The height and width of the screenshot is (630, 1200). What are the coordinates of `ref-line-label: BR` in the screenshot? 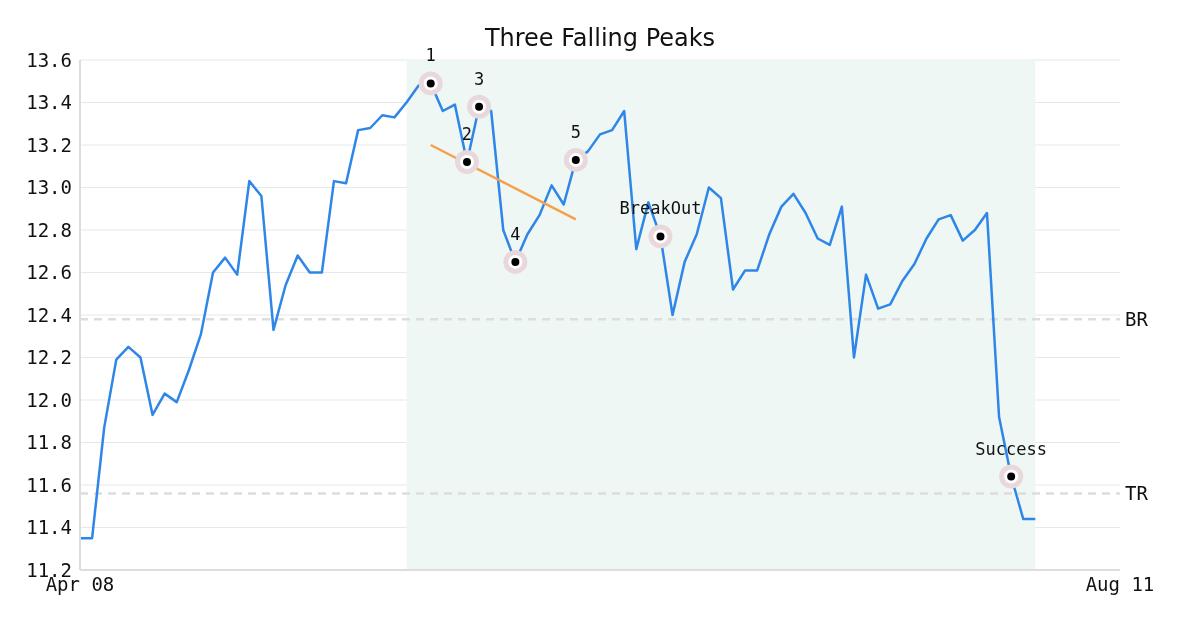 It's located at (1137, 318).